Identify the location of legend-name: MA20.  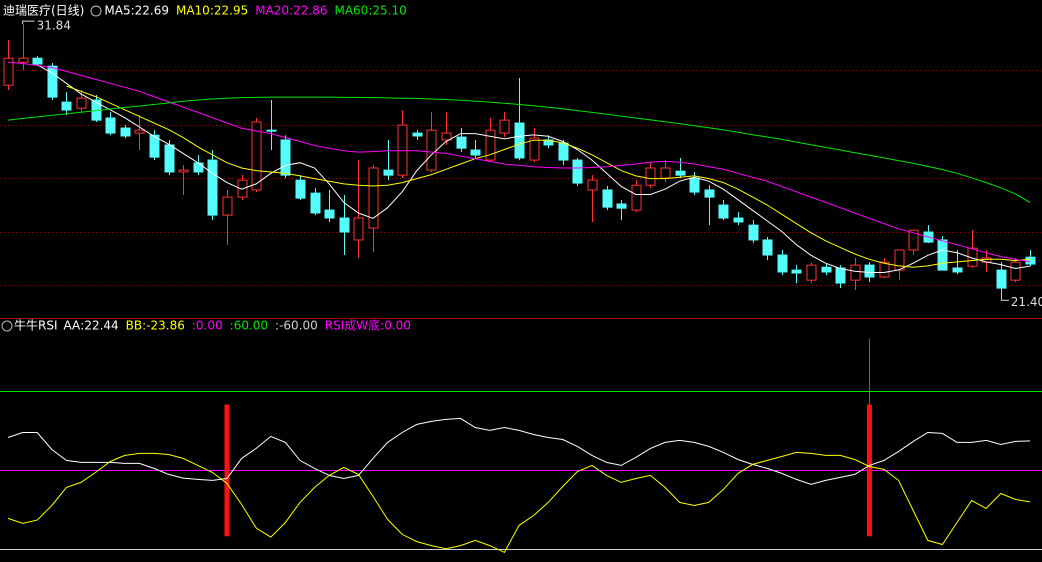
(272, 11).